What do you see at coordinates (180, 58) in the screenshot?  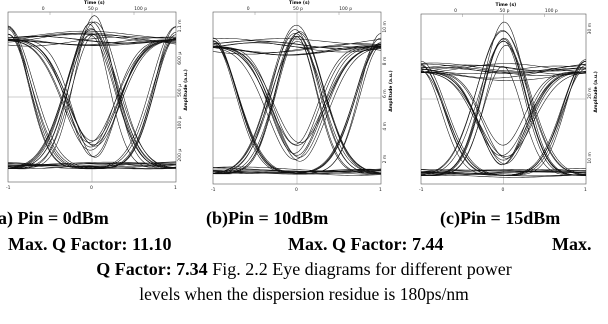 I see `right-tick-label: 600 µ` at bounding box center [180, 58].